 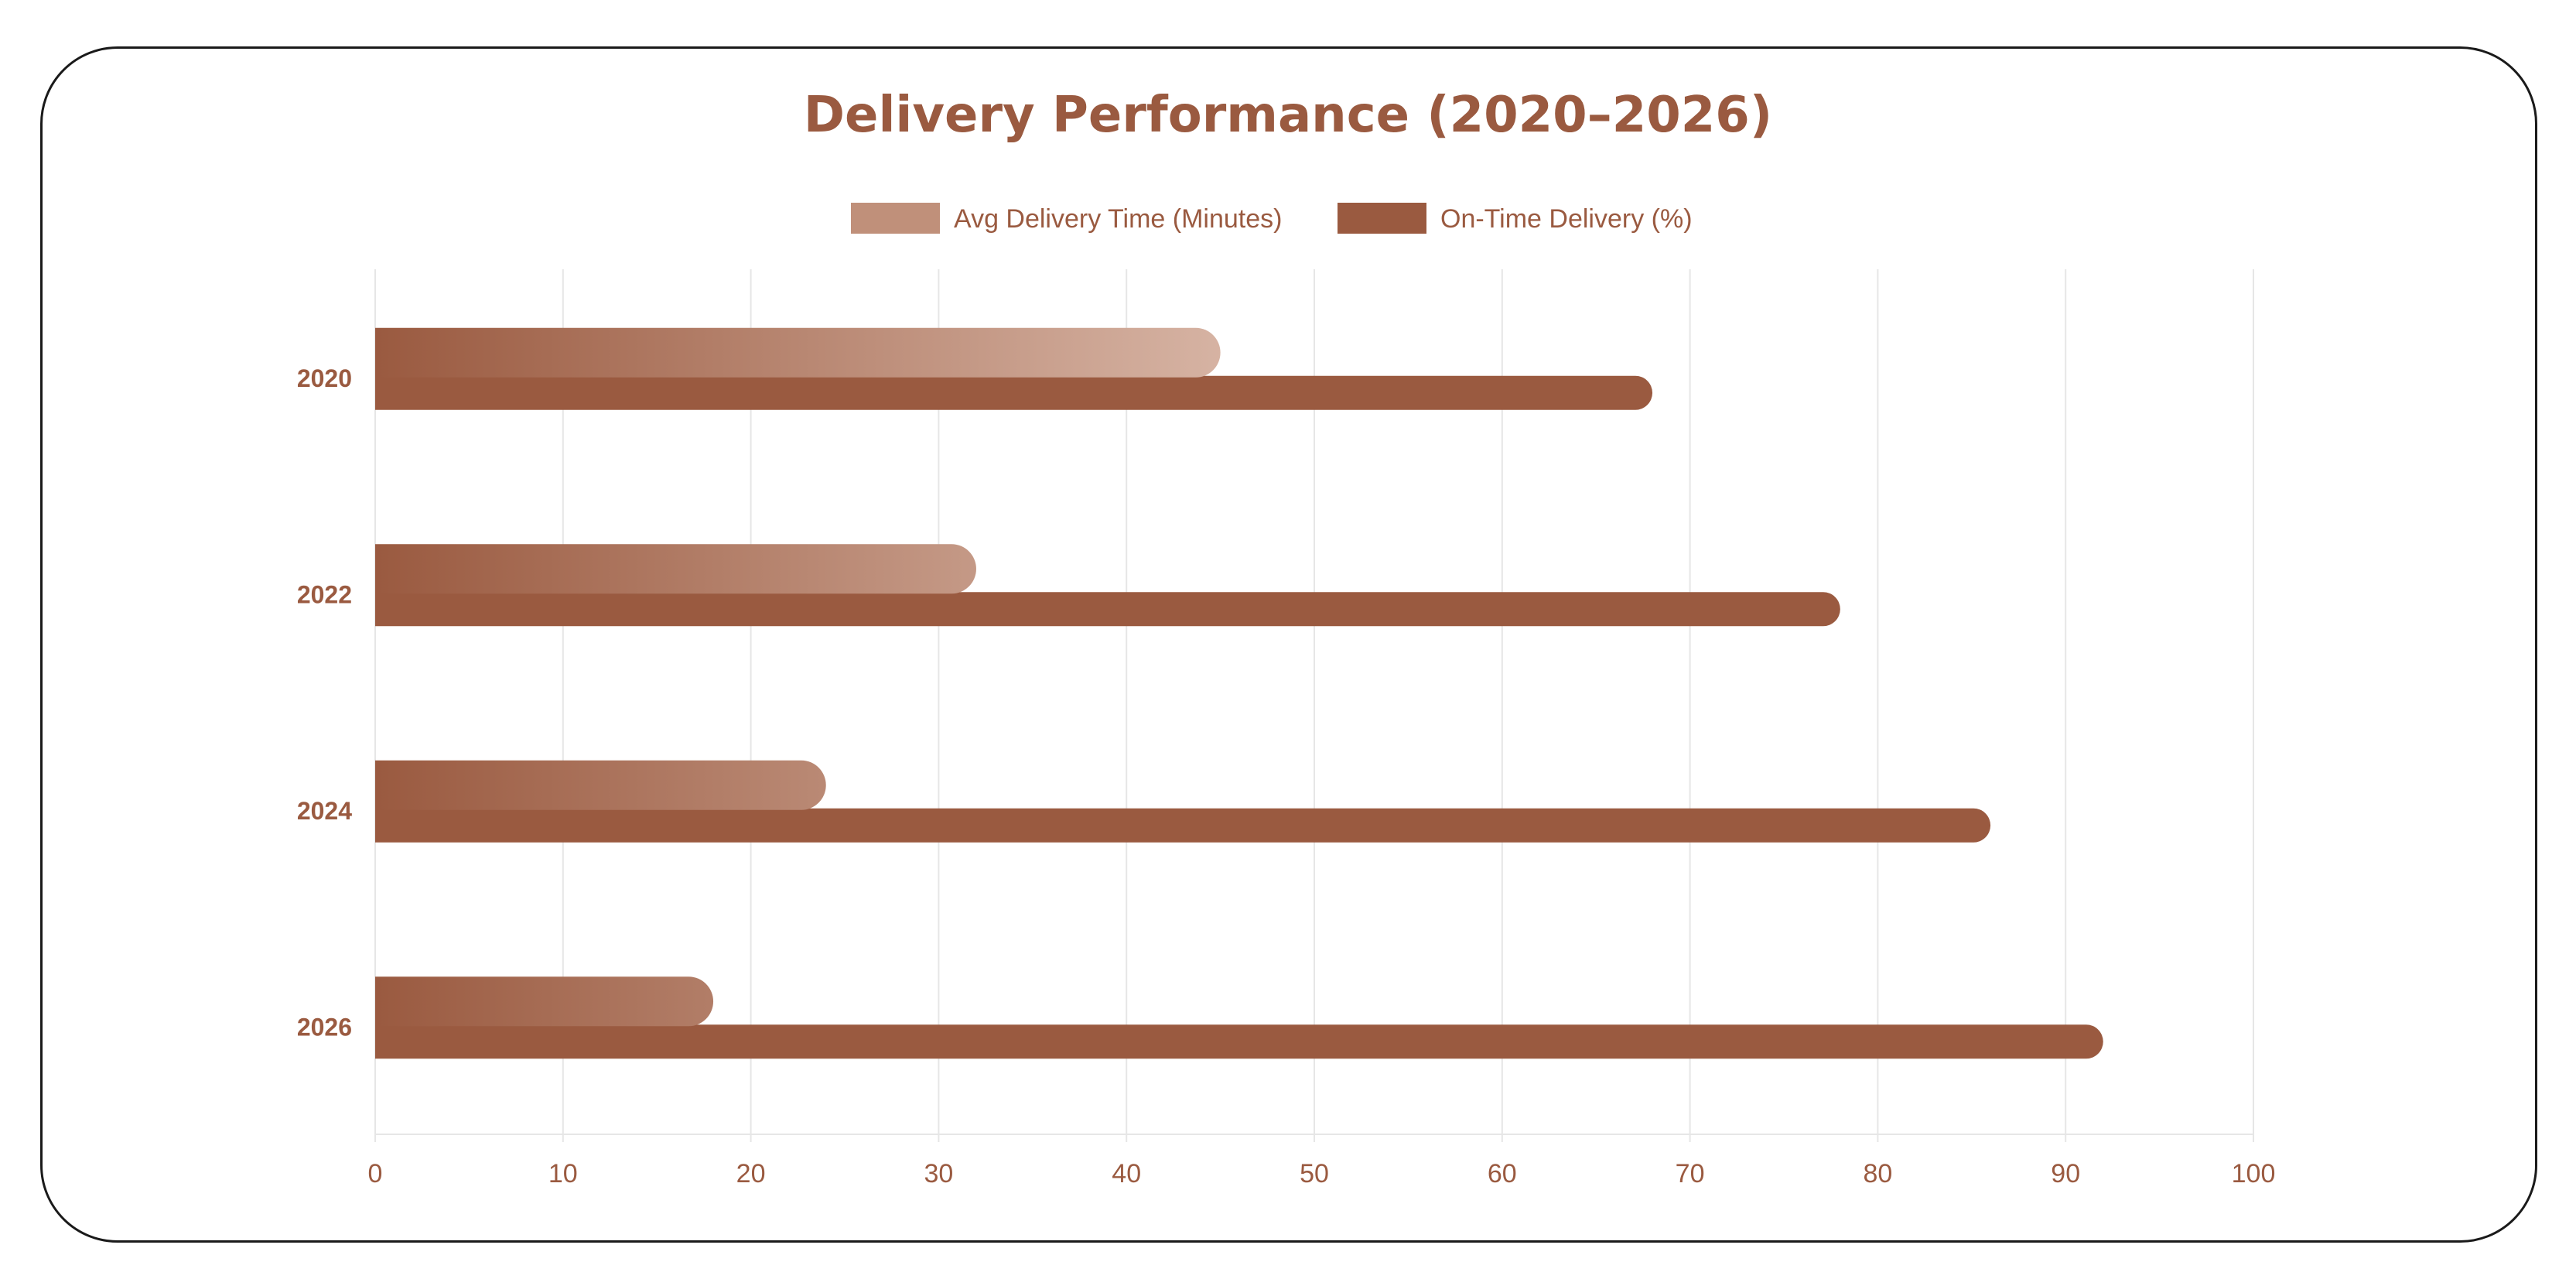 I want to click on x-tick-label-1: 10, so click(x=563, y=1173).